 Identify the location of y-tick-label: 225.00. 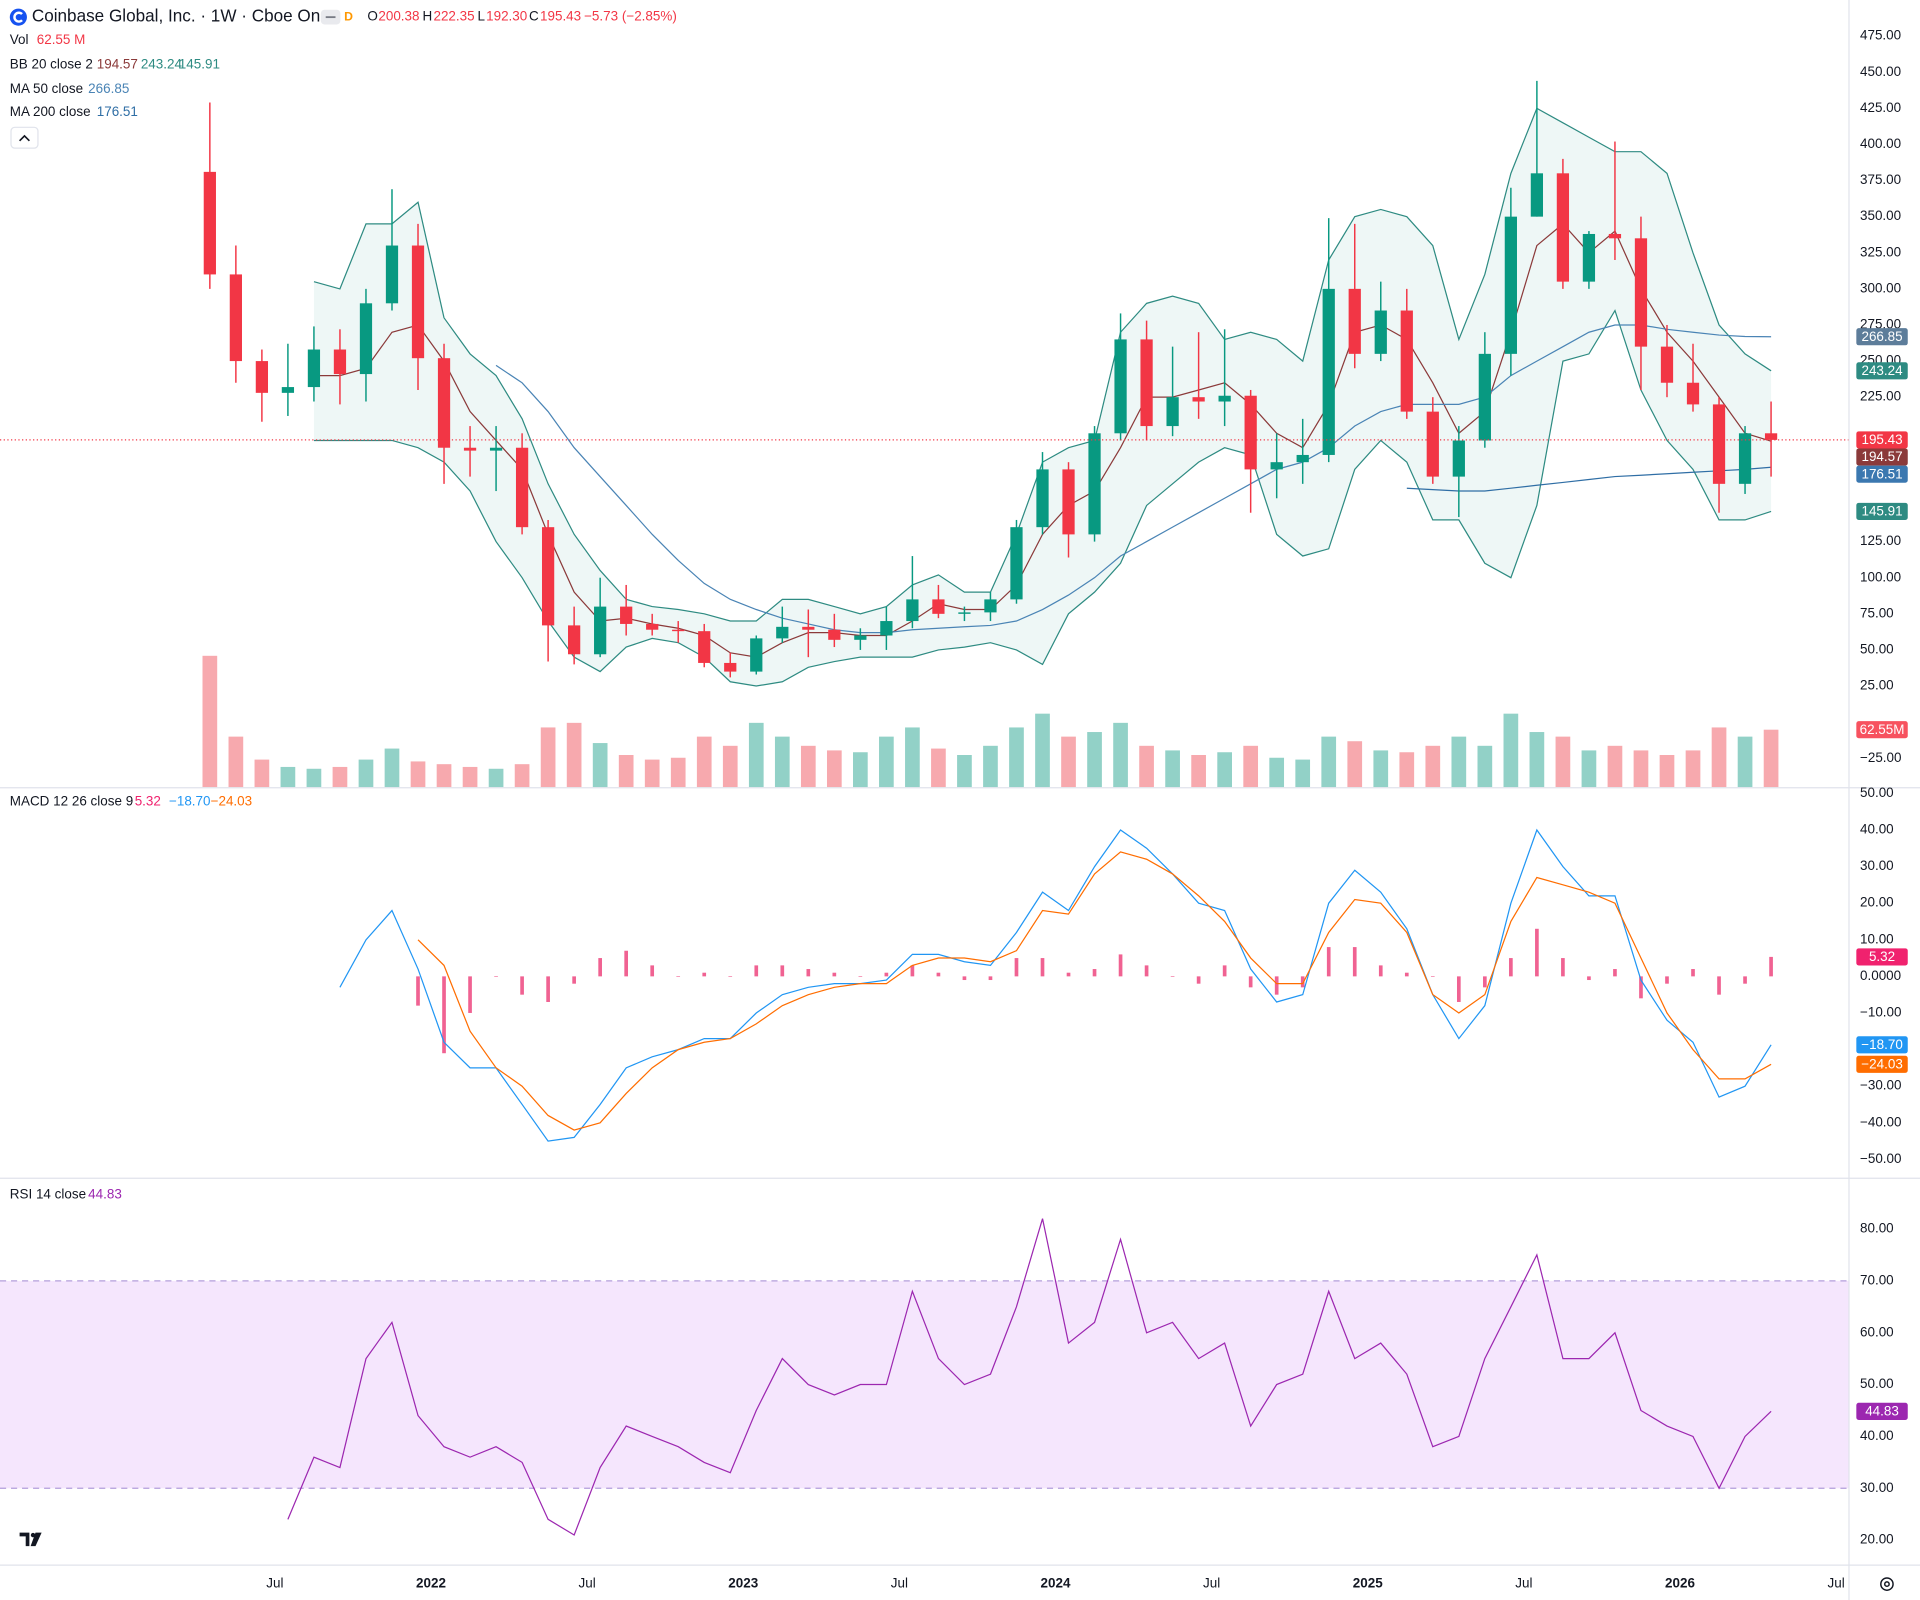
(1880, 396).